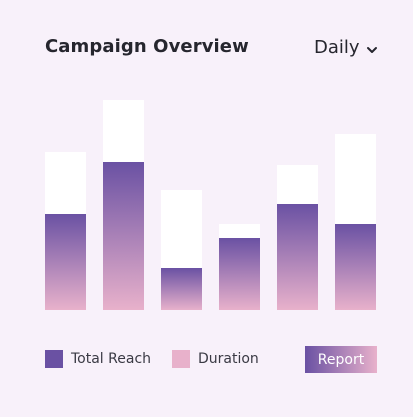  What do you see at coordinates (147, 46) in the screenshot?
I see `page-title: Campaign Overview` at bounding box center [147, 46].